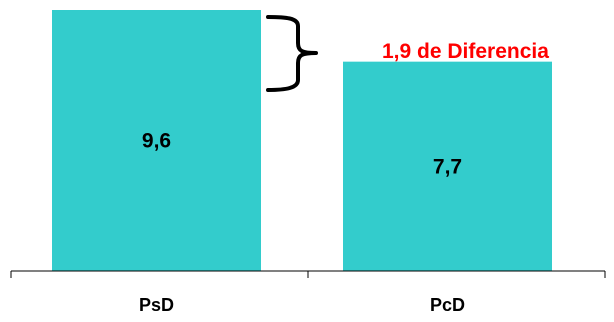  Describe the element at coordinates (156, 305) in the screenshot. I see `category-label-psd: PsD` at that location.